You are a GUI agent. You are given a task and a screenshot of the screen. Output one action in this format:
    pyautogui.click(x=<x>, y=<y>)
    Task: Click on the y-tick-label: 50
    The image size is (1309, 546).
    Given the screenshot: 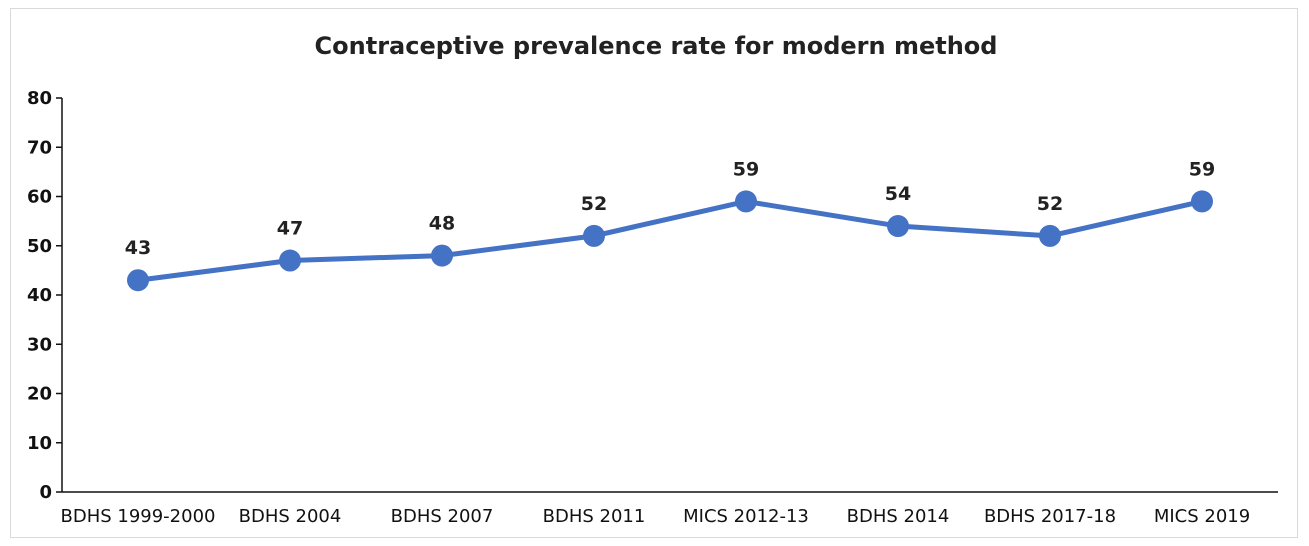 What is the action you would take?
    pyautogui.click(x=39, y=246)
    